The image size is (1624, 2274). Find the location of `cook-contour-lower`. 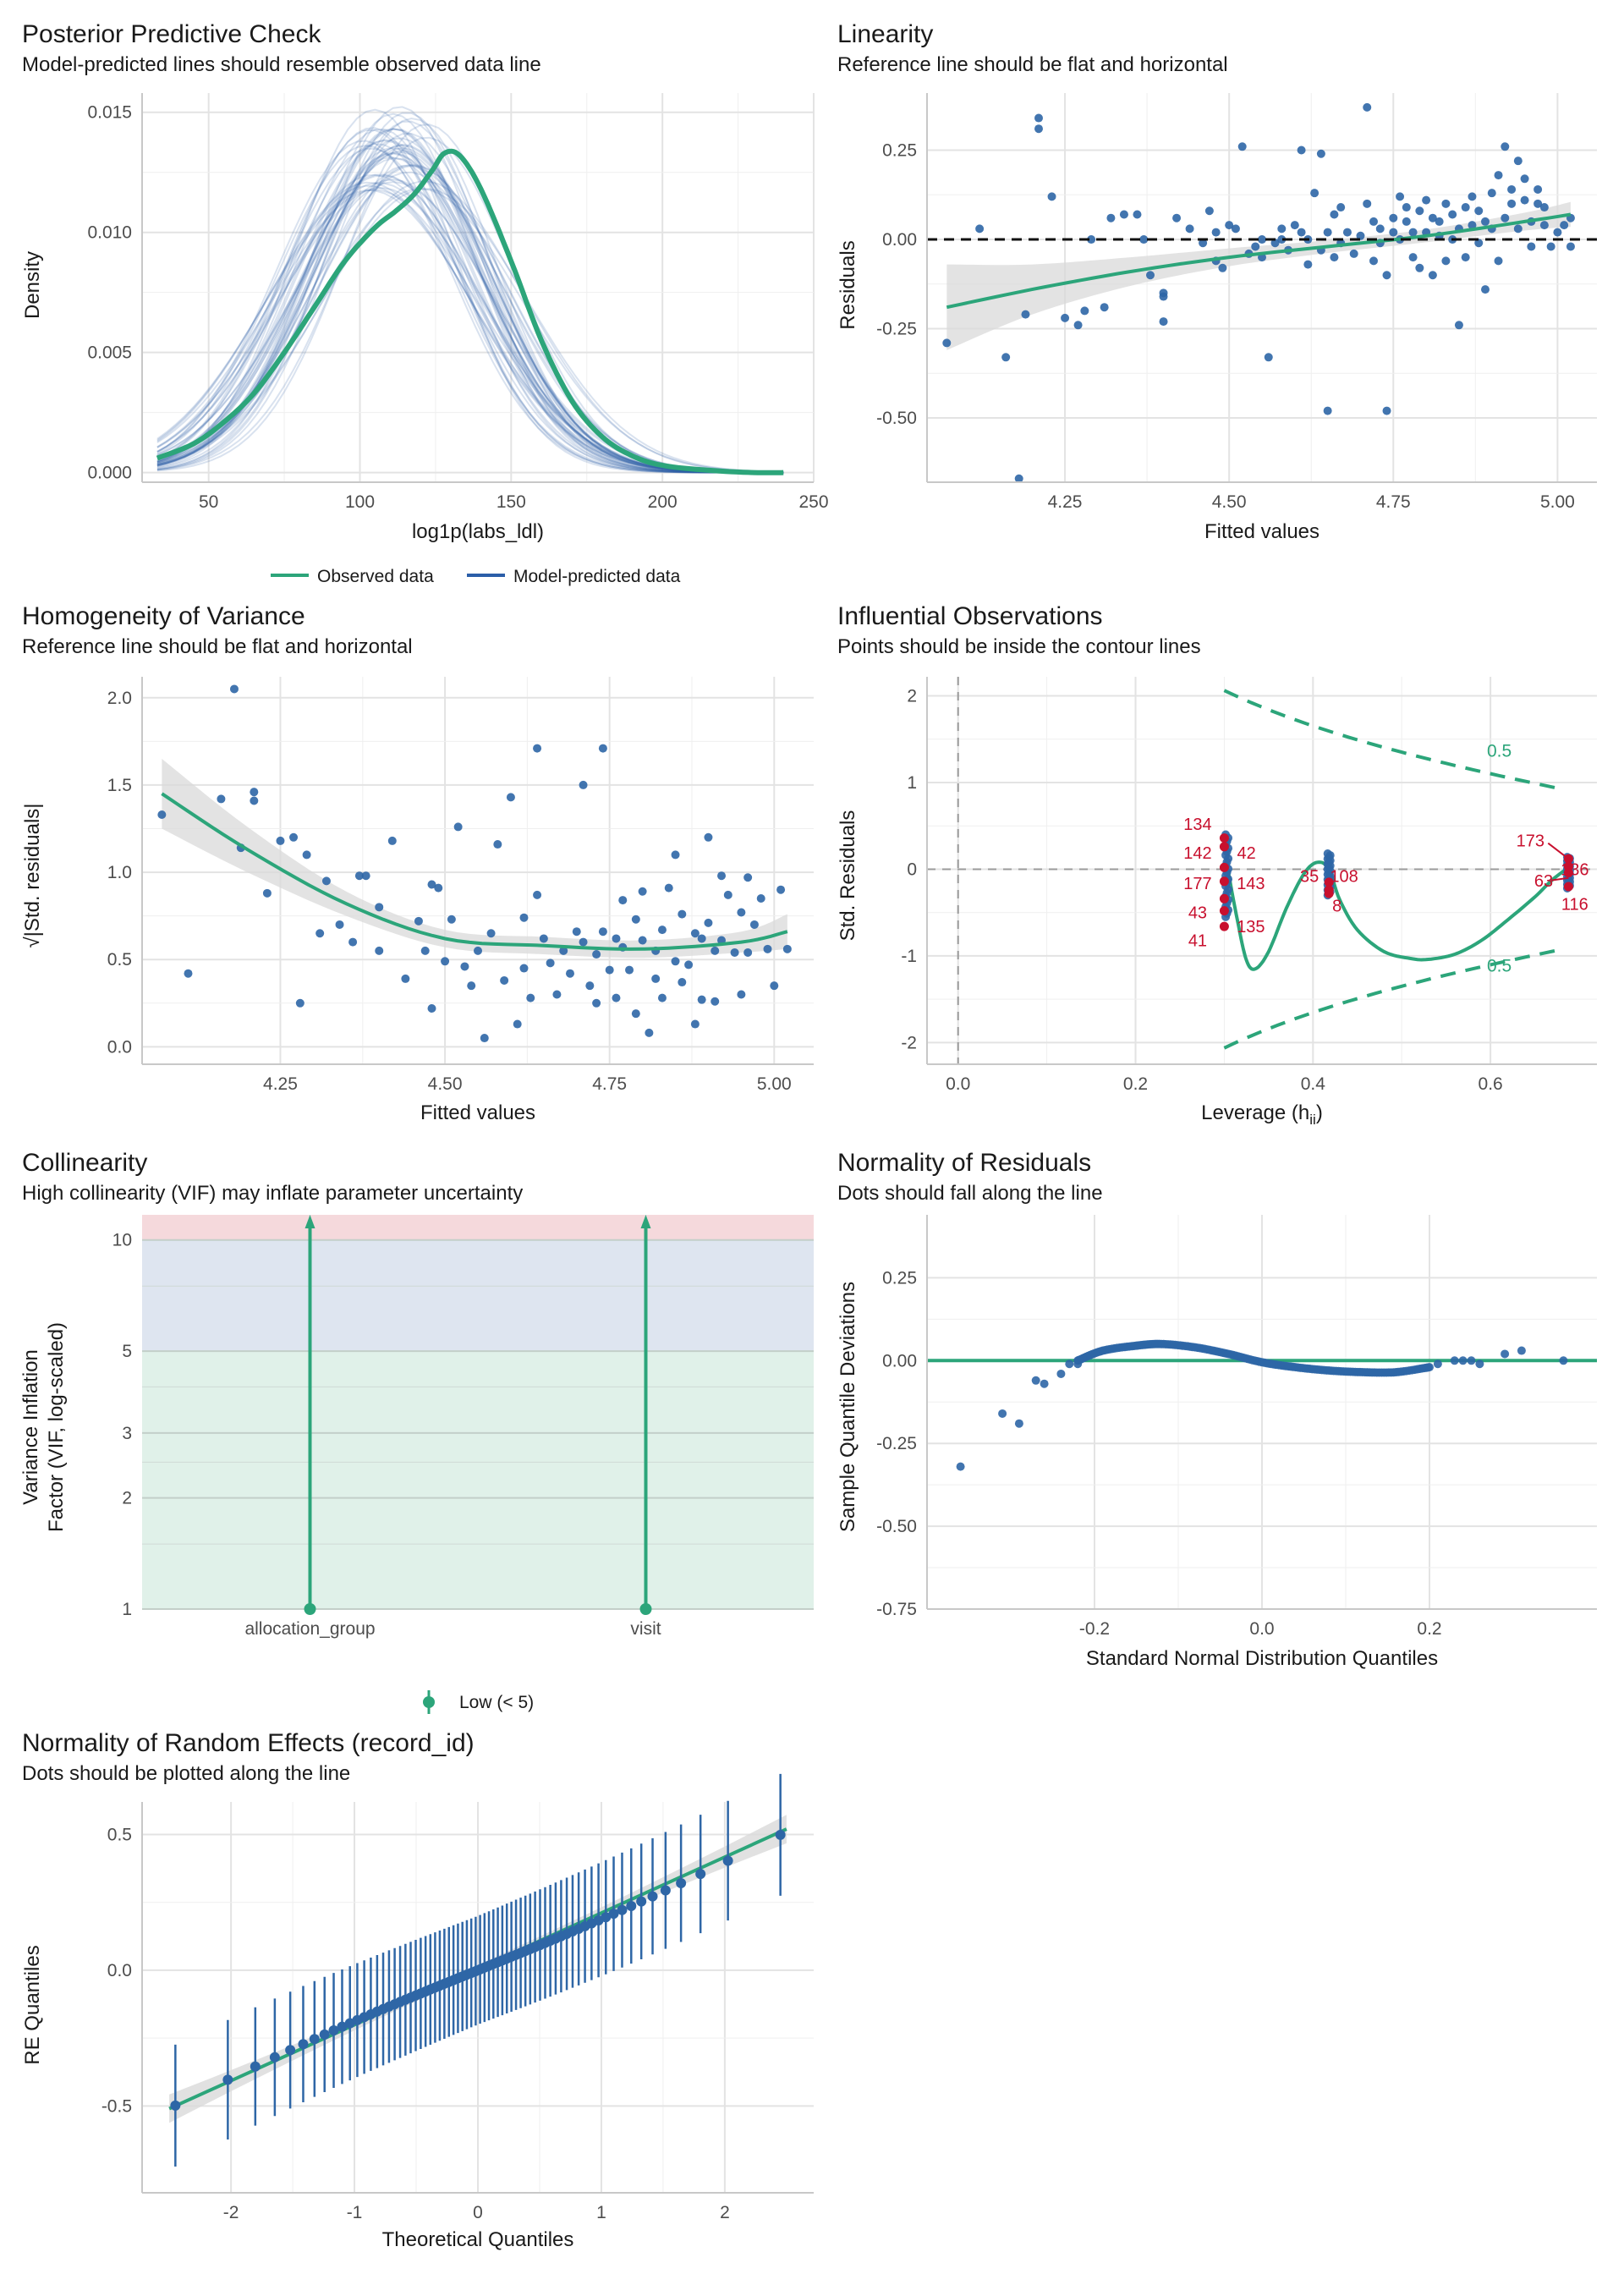

cook-contour-lower is located at coordinates (1392, 999).